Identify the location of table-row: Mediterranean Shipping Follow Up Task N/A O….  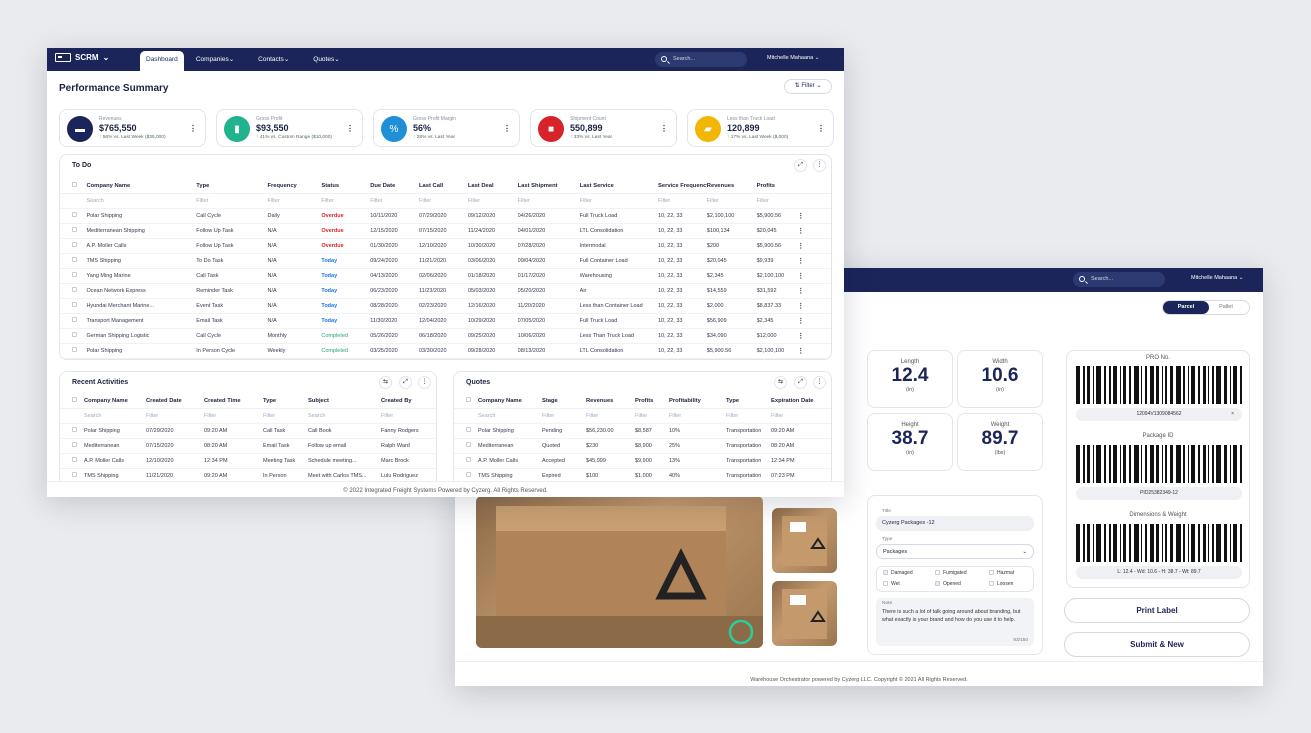
(445, 231).